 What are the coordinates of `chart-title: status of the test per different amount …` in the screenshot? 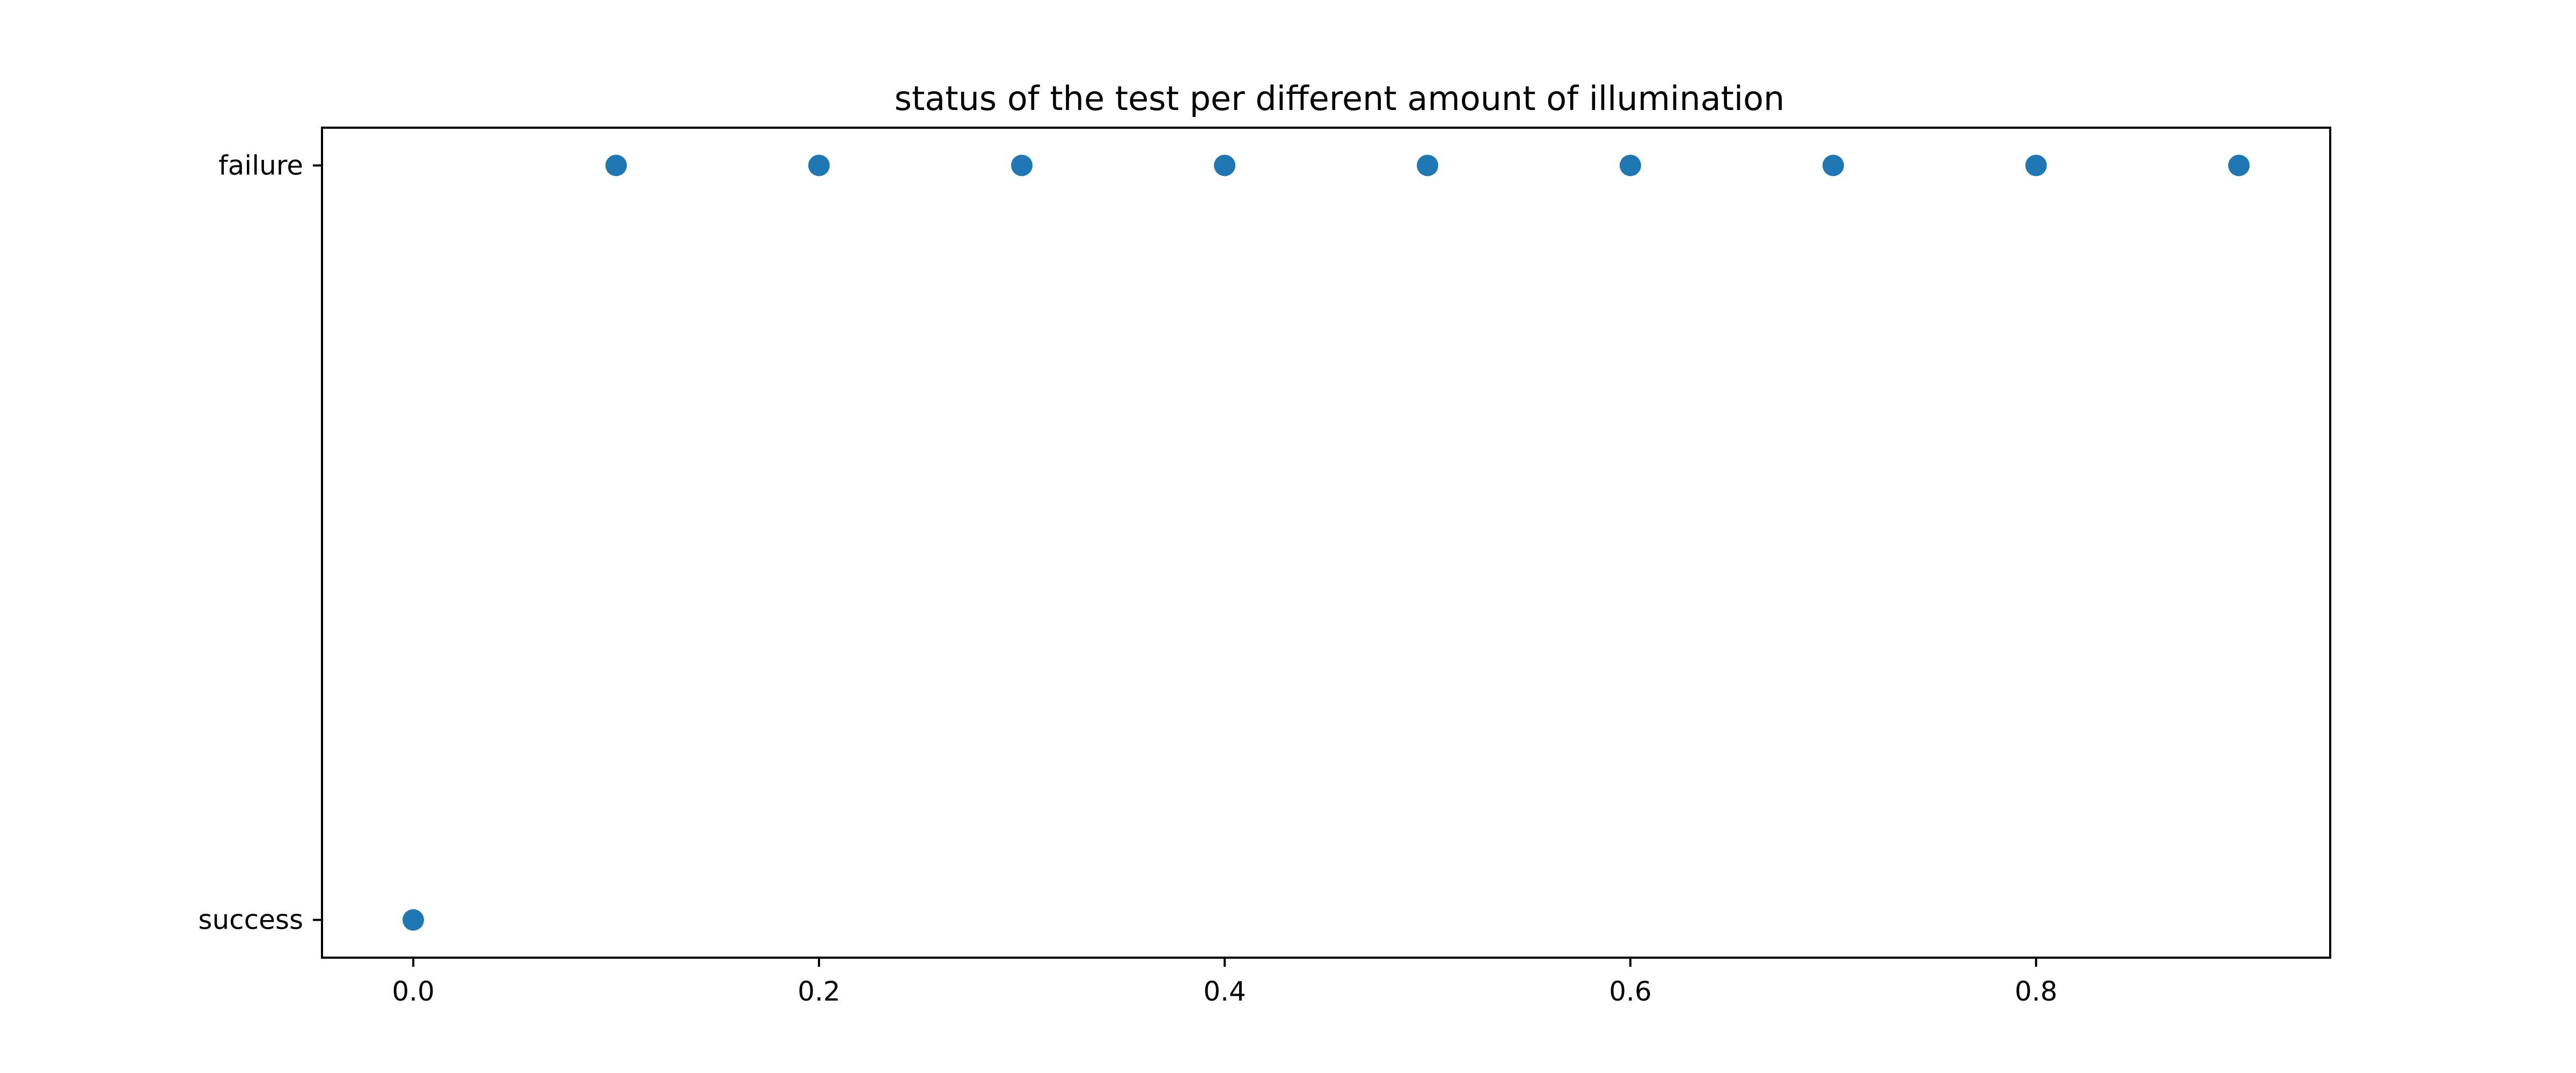 It's located at (1340, 98).